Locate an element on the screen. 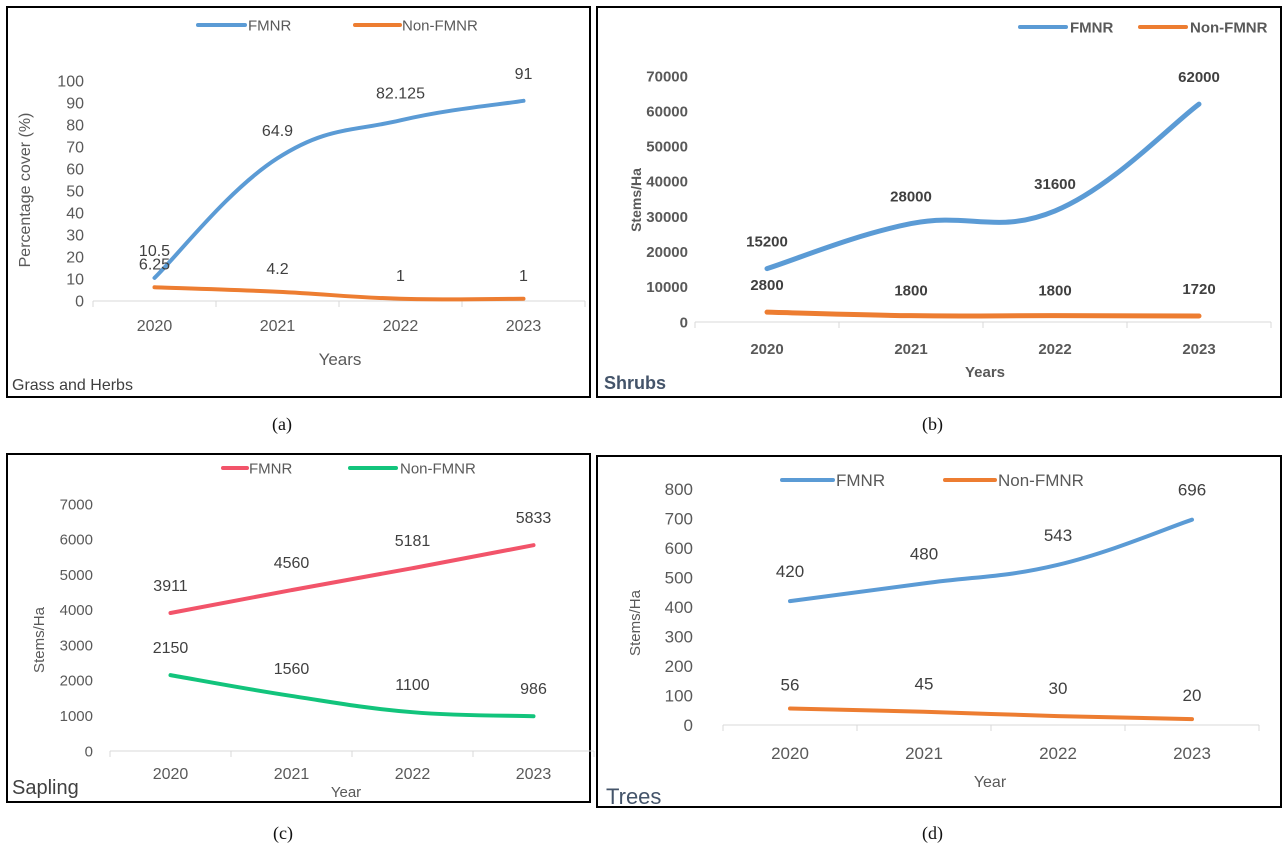 This screenshot has width=1285, height=850. y-tick-label: 600 is located at coordinates (679, 548).